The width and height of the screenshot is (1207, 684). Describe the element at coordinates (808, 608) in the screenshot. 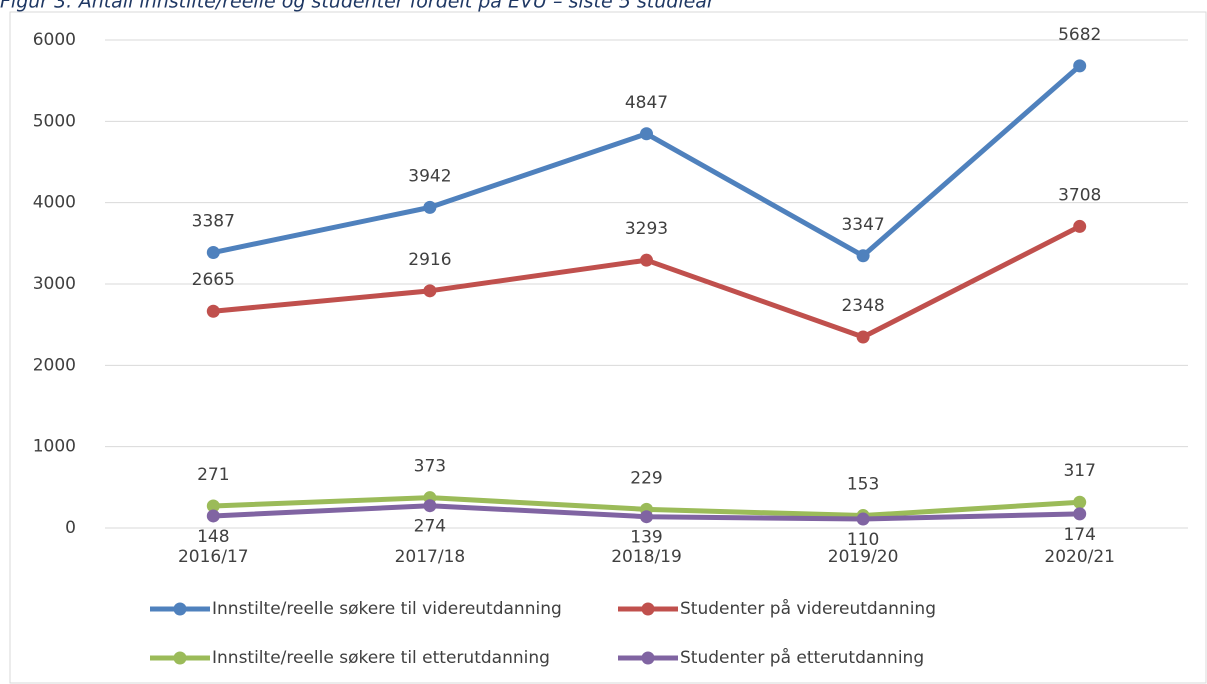

I see `legend-label: Studenter på videreutdanning` at that location.